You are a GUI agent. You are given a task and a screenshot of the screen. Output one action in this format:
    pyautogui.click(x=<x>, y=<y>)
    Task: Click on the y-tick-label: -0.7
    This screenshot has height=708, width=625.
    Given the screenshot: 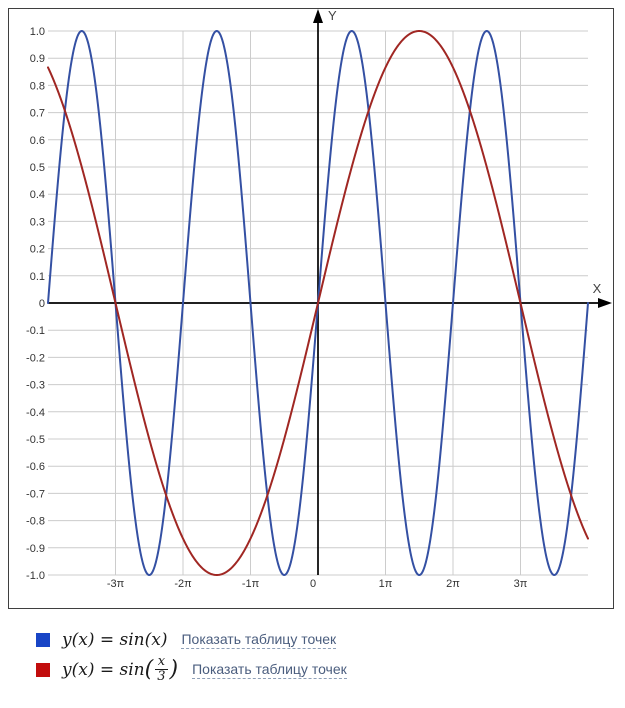 What is the action you would take?
    pyautogui.click(x=35, y=494)
    